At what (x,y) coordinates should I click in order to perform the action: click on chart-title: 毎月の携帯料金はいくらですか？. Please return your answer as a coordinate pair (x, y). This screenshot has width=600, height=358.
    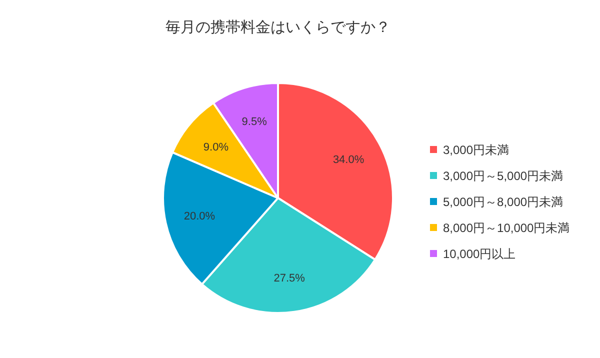
    Looking at the image, I should click on (278, 27).